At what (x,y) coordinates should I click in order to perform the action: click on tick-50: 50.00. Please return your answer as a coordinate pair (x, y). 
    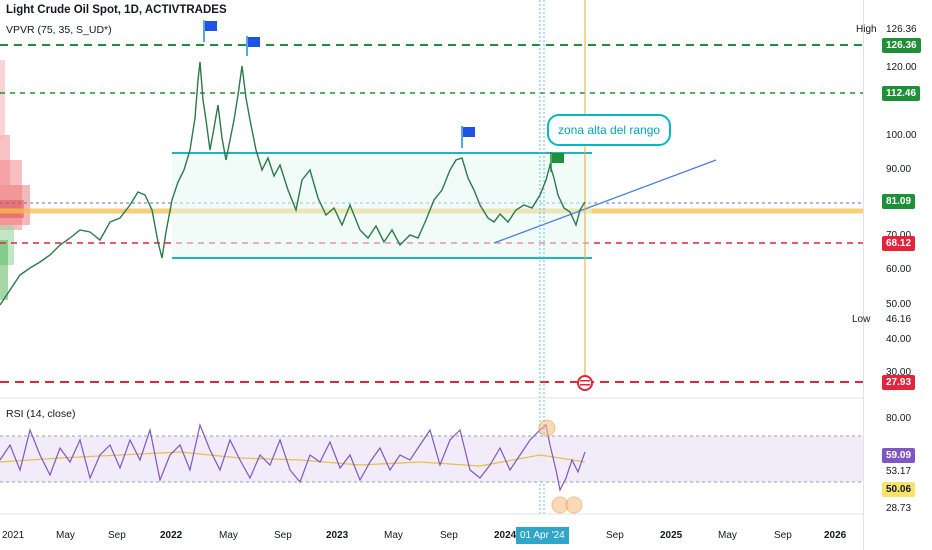
    Looking at the image, I should click on (899, 304).